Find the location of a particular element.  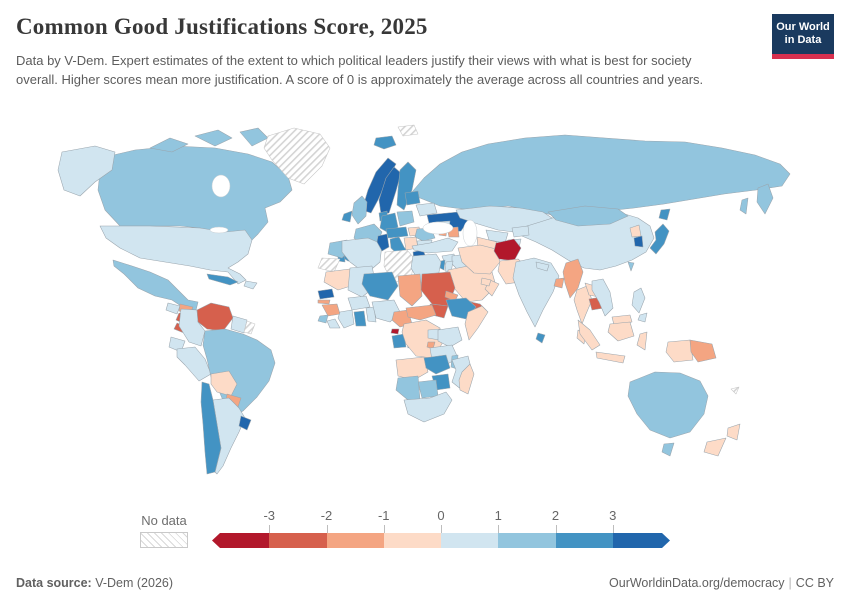

no-data-swatch is located at coordinates (164, 540).